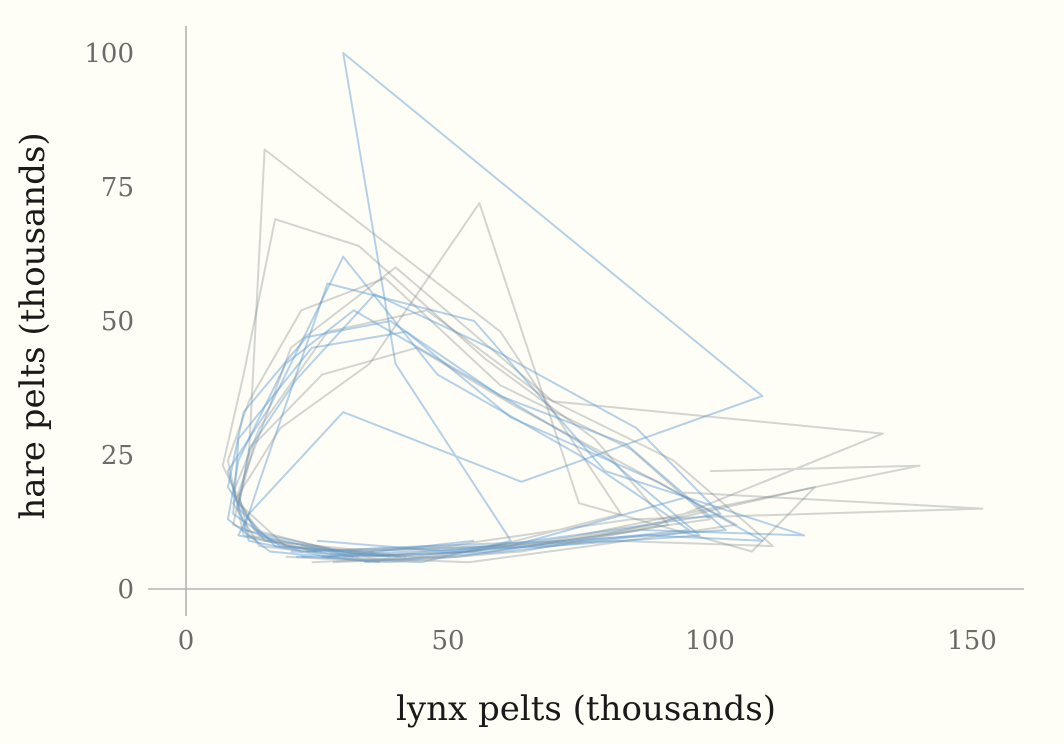 The image size is (1064, 744). What do you see at coordinates (33, 325) in the screenshot?
I see `y-axis-title: hare pelts (thousands)` at bounding box center [33, 325].